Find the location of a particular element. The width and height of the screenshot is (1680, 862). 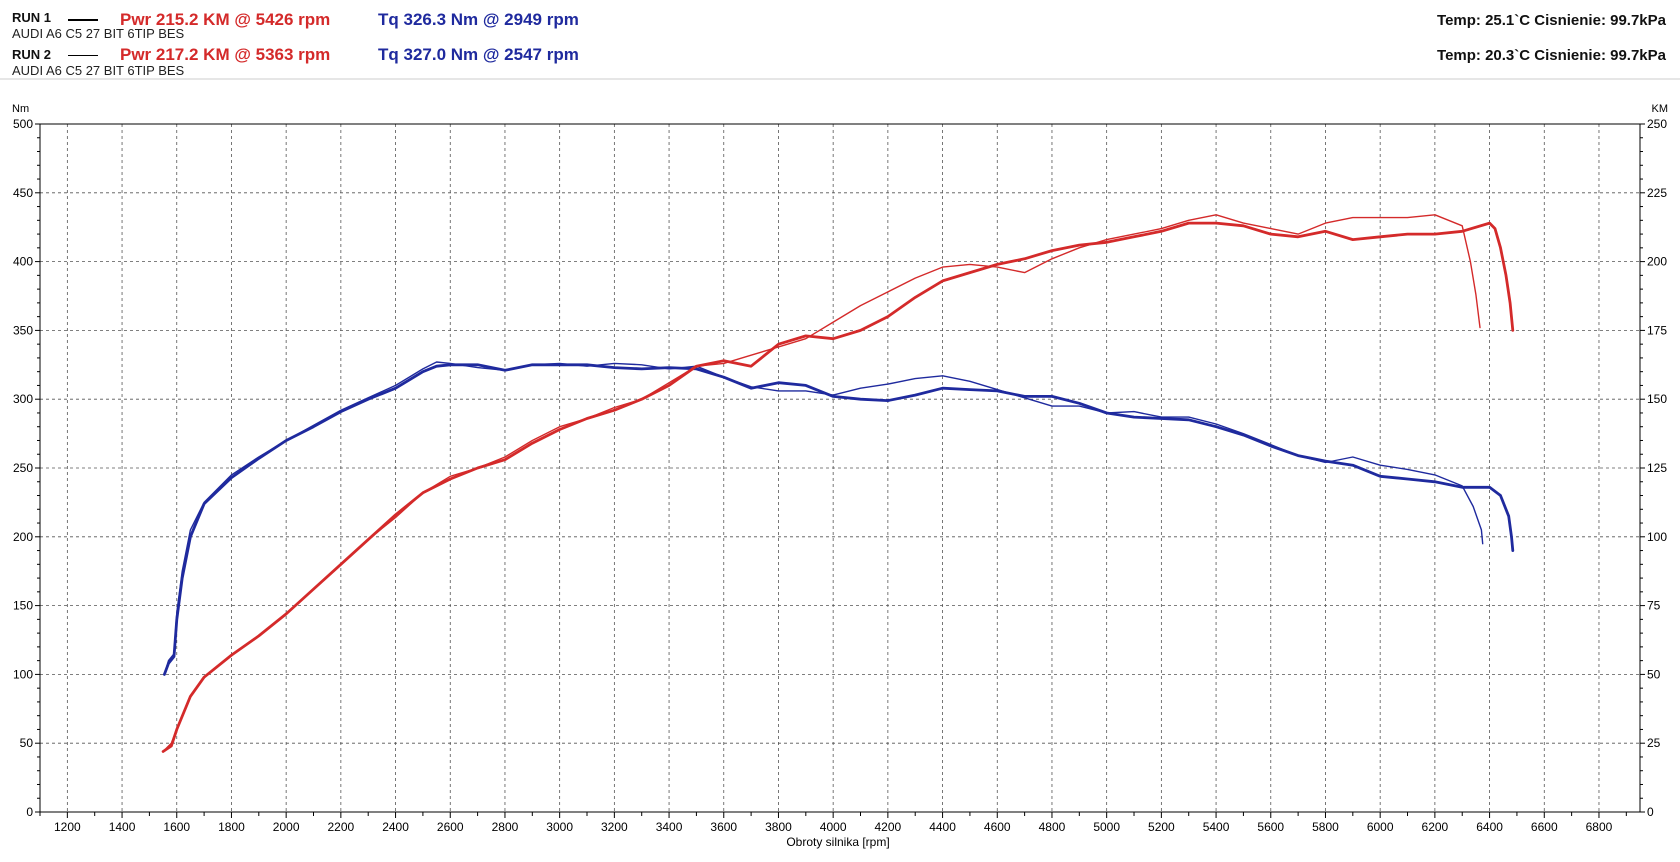

x-tick-label: 2600 is located at coordinates (450, 827).